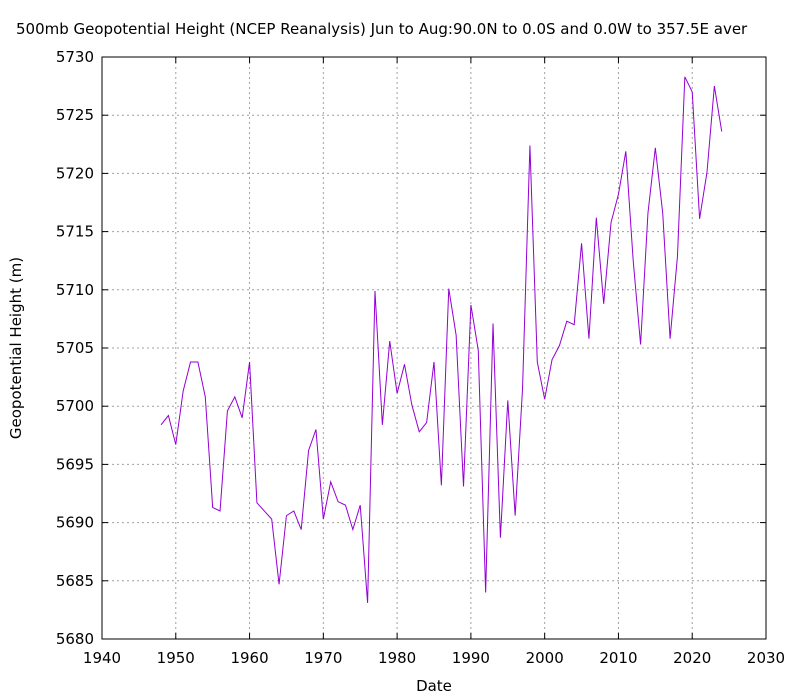 This screenshot has height=700, width=800. What do you see at coordinates (75, 348) in the screenshot?
I see `y-tick-label: 5705` at bounding box center [75, 348].